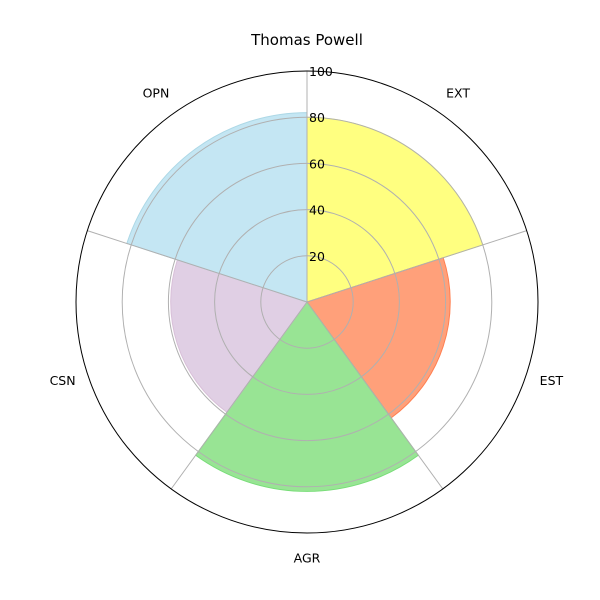 The image size is (600, 600). What do you see at coordinates (317, 256) in the screenshot?
I see `r-tick-label-20: 20` at bounding box center [317, 256].